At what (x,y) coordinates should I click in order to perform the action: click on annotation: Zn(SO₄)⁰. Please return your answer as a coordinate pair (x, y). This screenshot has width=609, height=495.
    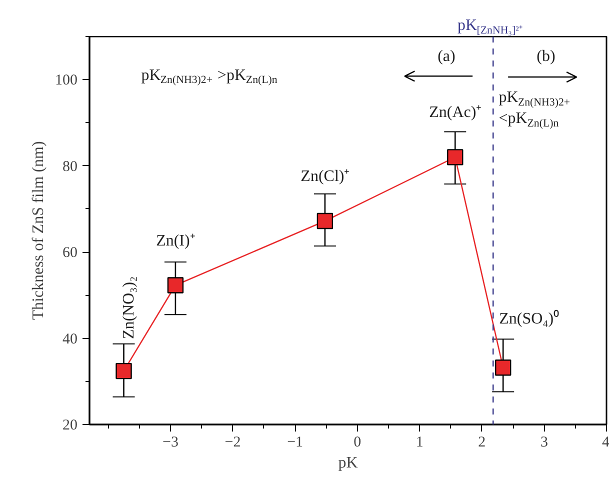
    Looking at the image, I should click on (529, 319).